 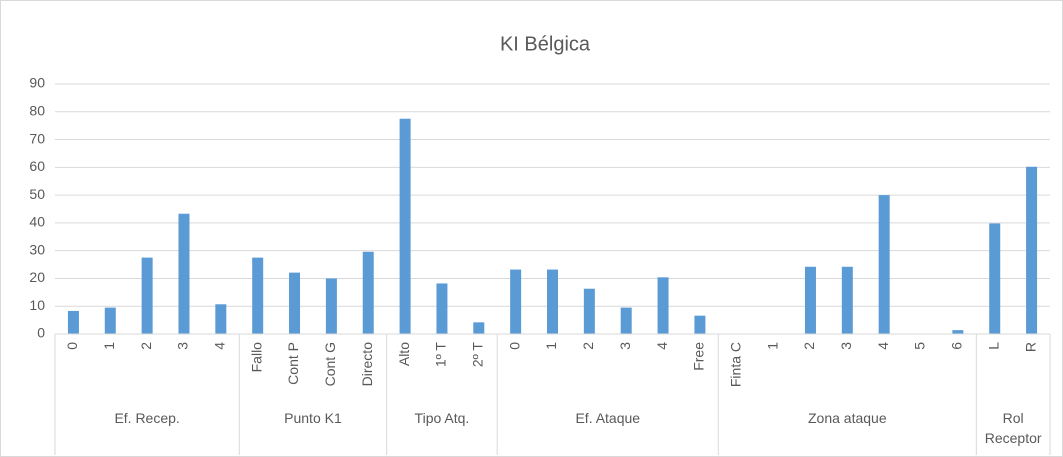 I want to click on x-tick-label: 6, so click(x=957, y=346).